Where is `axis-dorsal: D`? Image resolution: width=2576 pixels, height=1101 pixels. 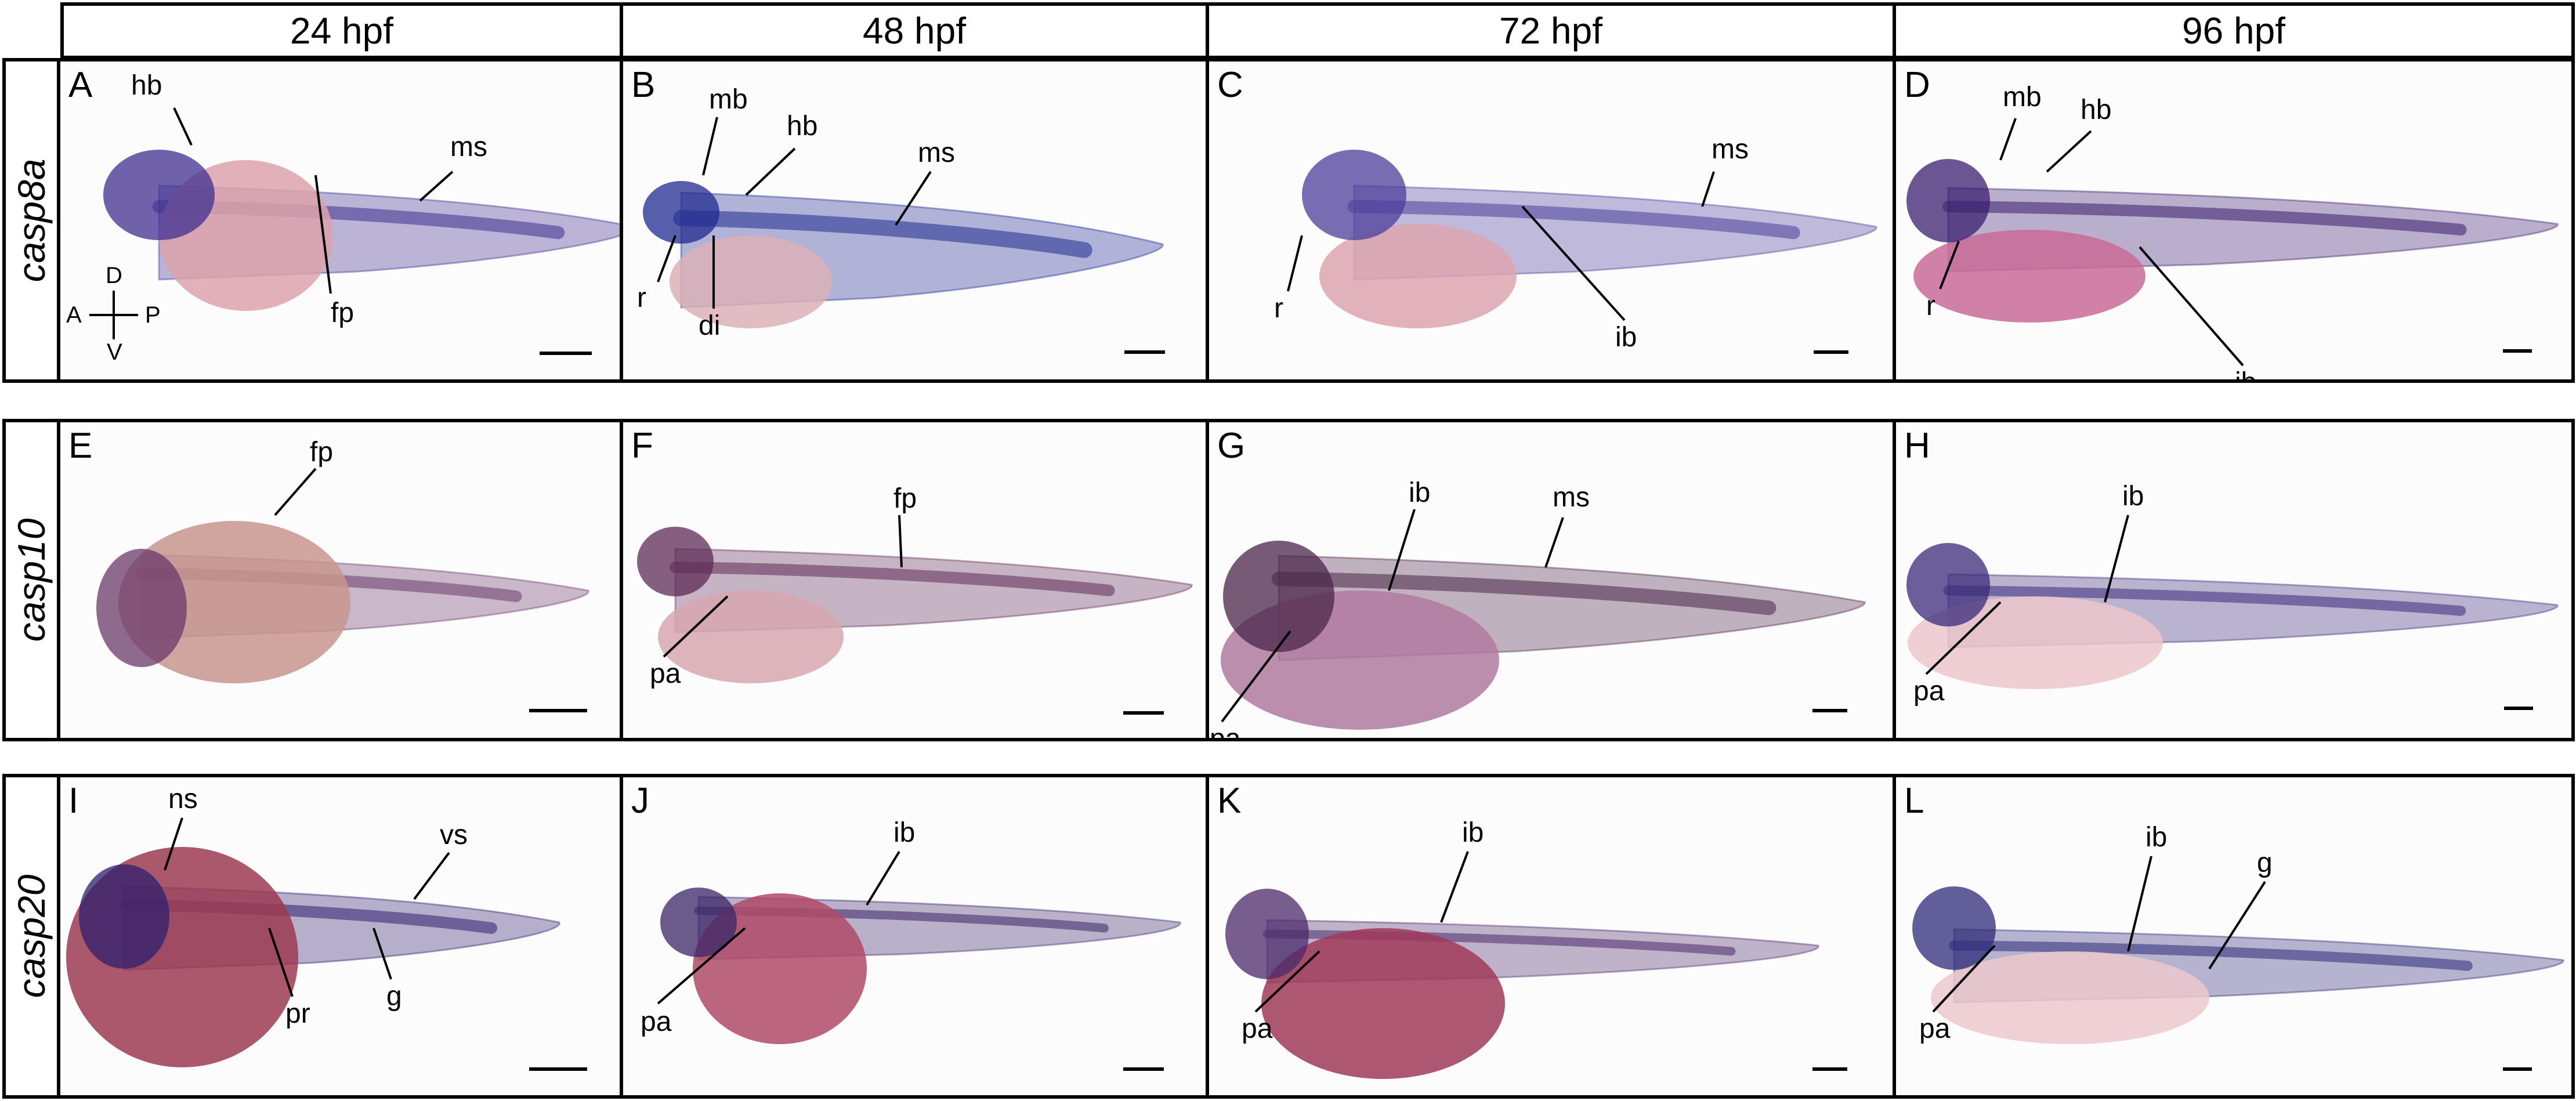
axis-dorsal: D is located at coordinates (114, 275).